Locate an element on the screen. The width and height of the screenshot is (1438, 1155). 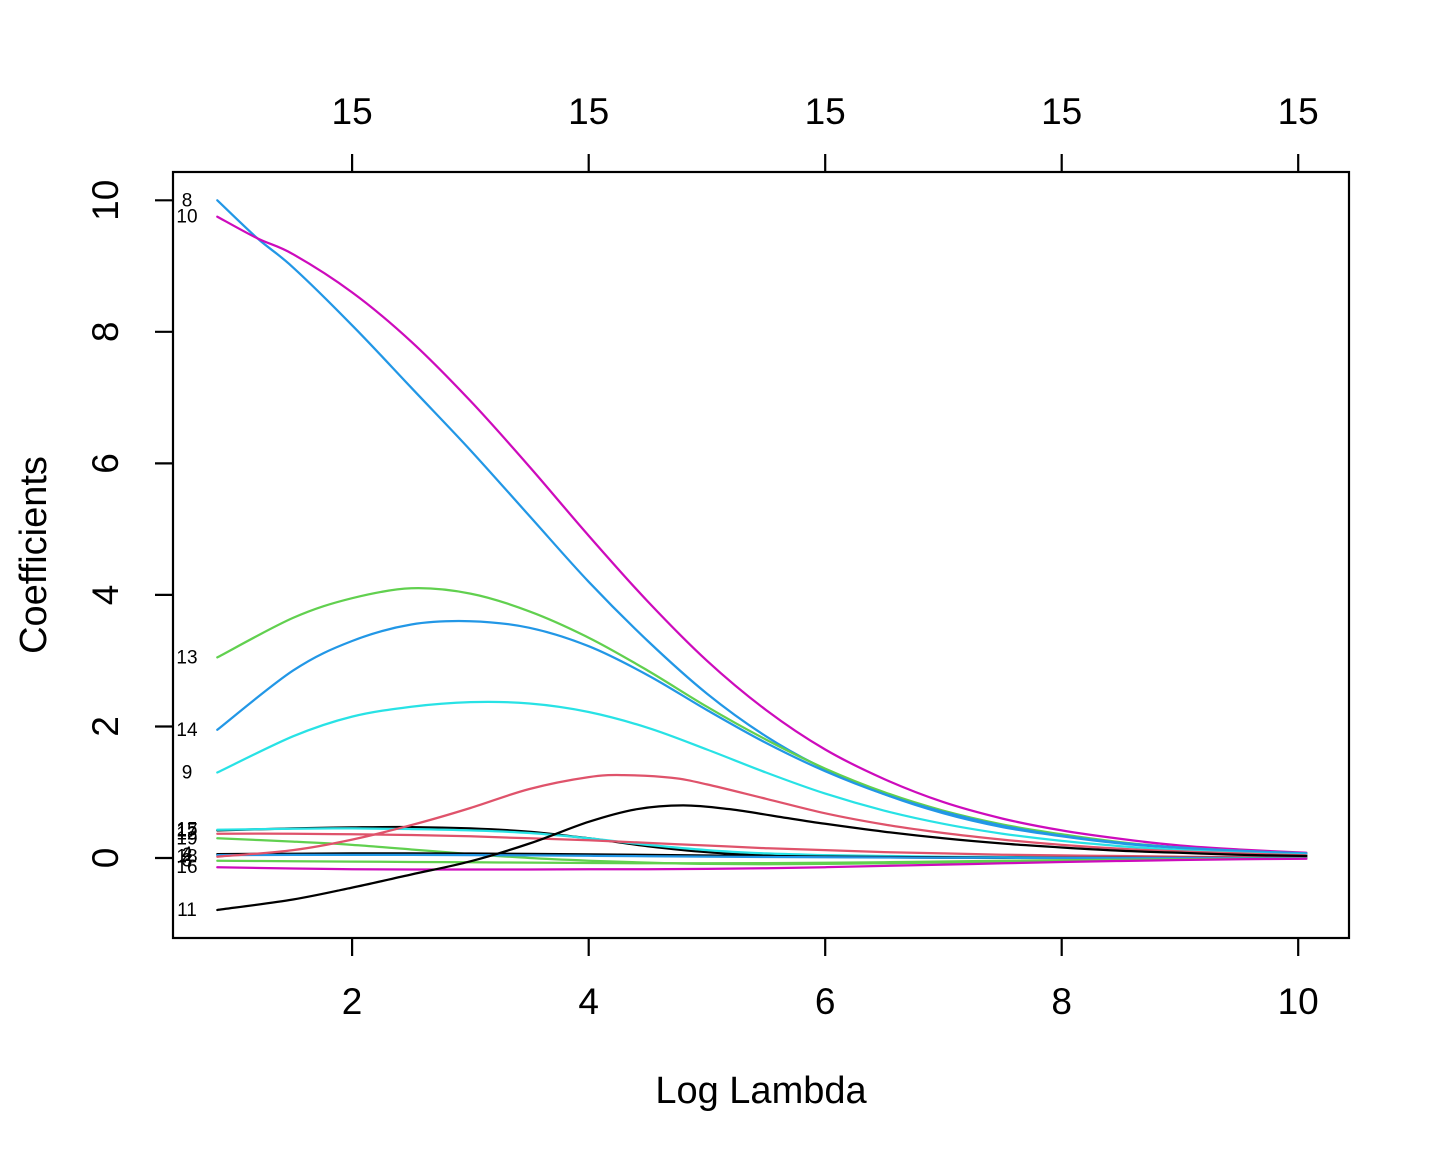
curve-label-2: 2 is located at coordinates (187, 855).